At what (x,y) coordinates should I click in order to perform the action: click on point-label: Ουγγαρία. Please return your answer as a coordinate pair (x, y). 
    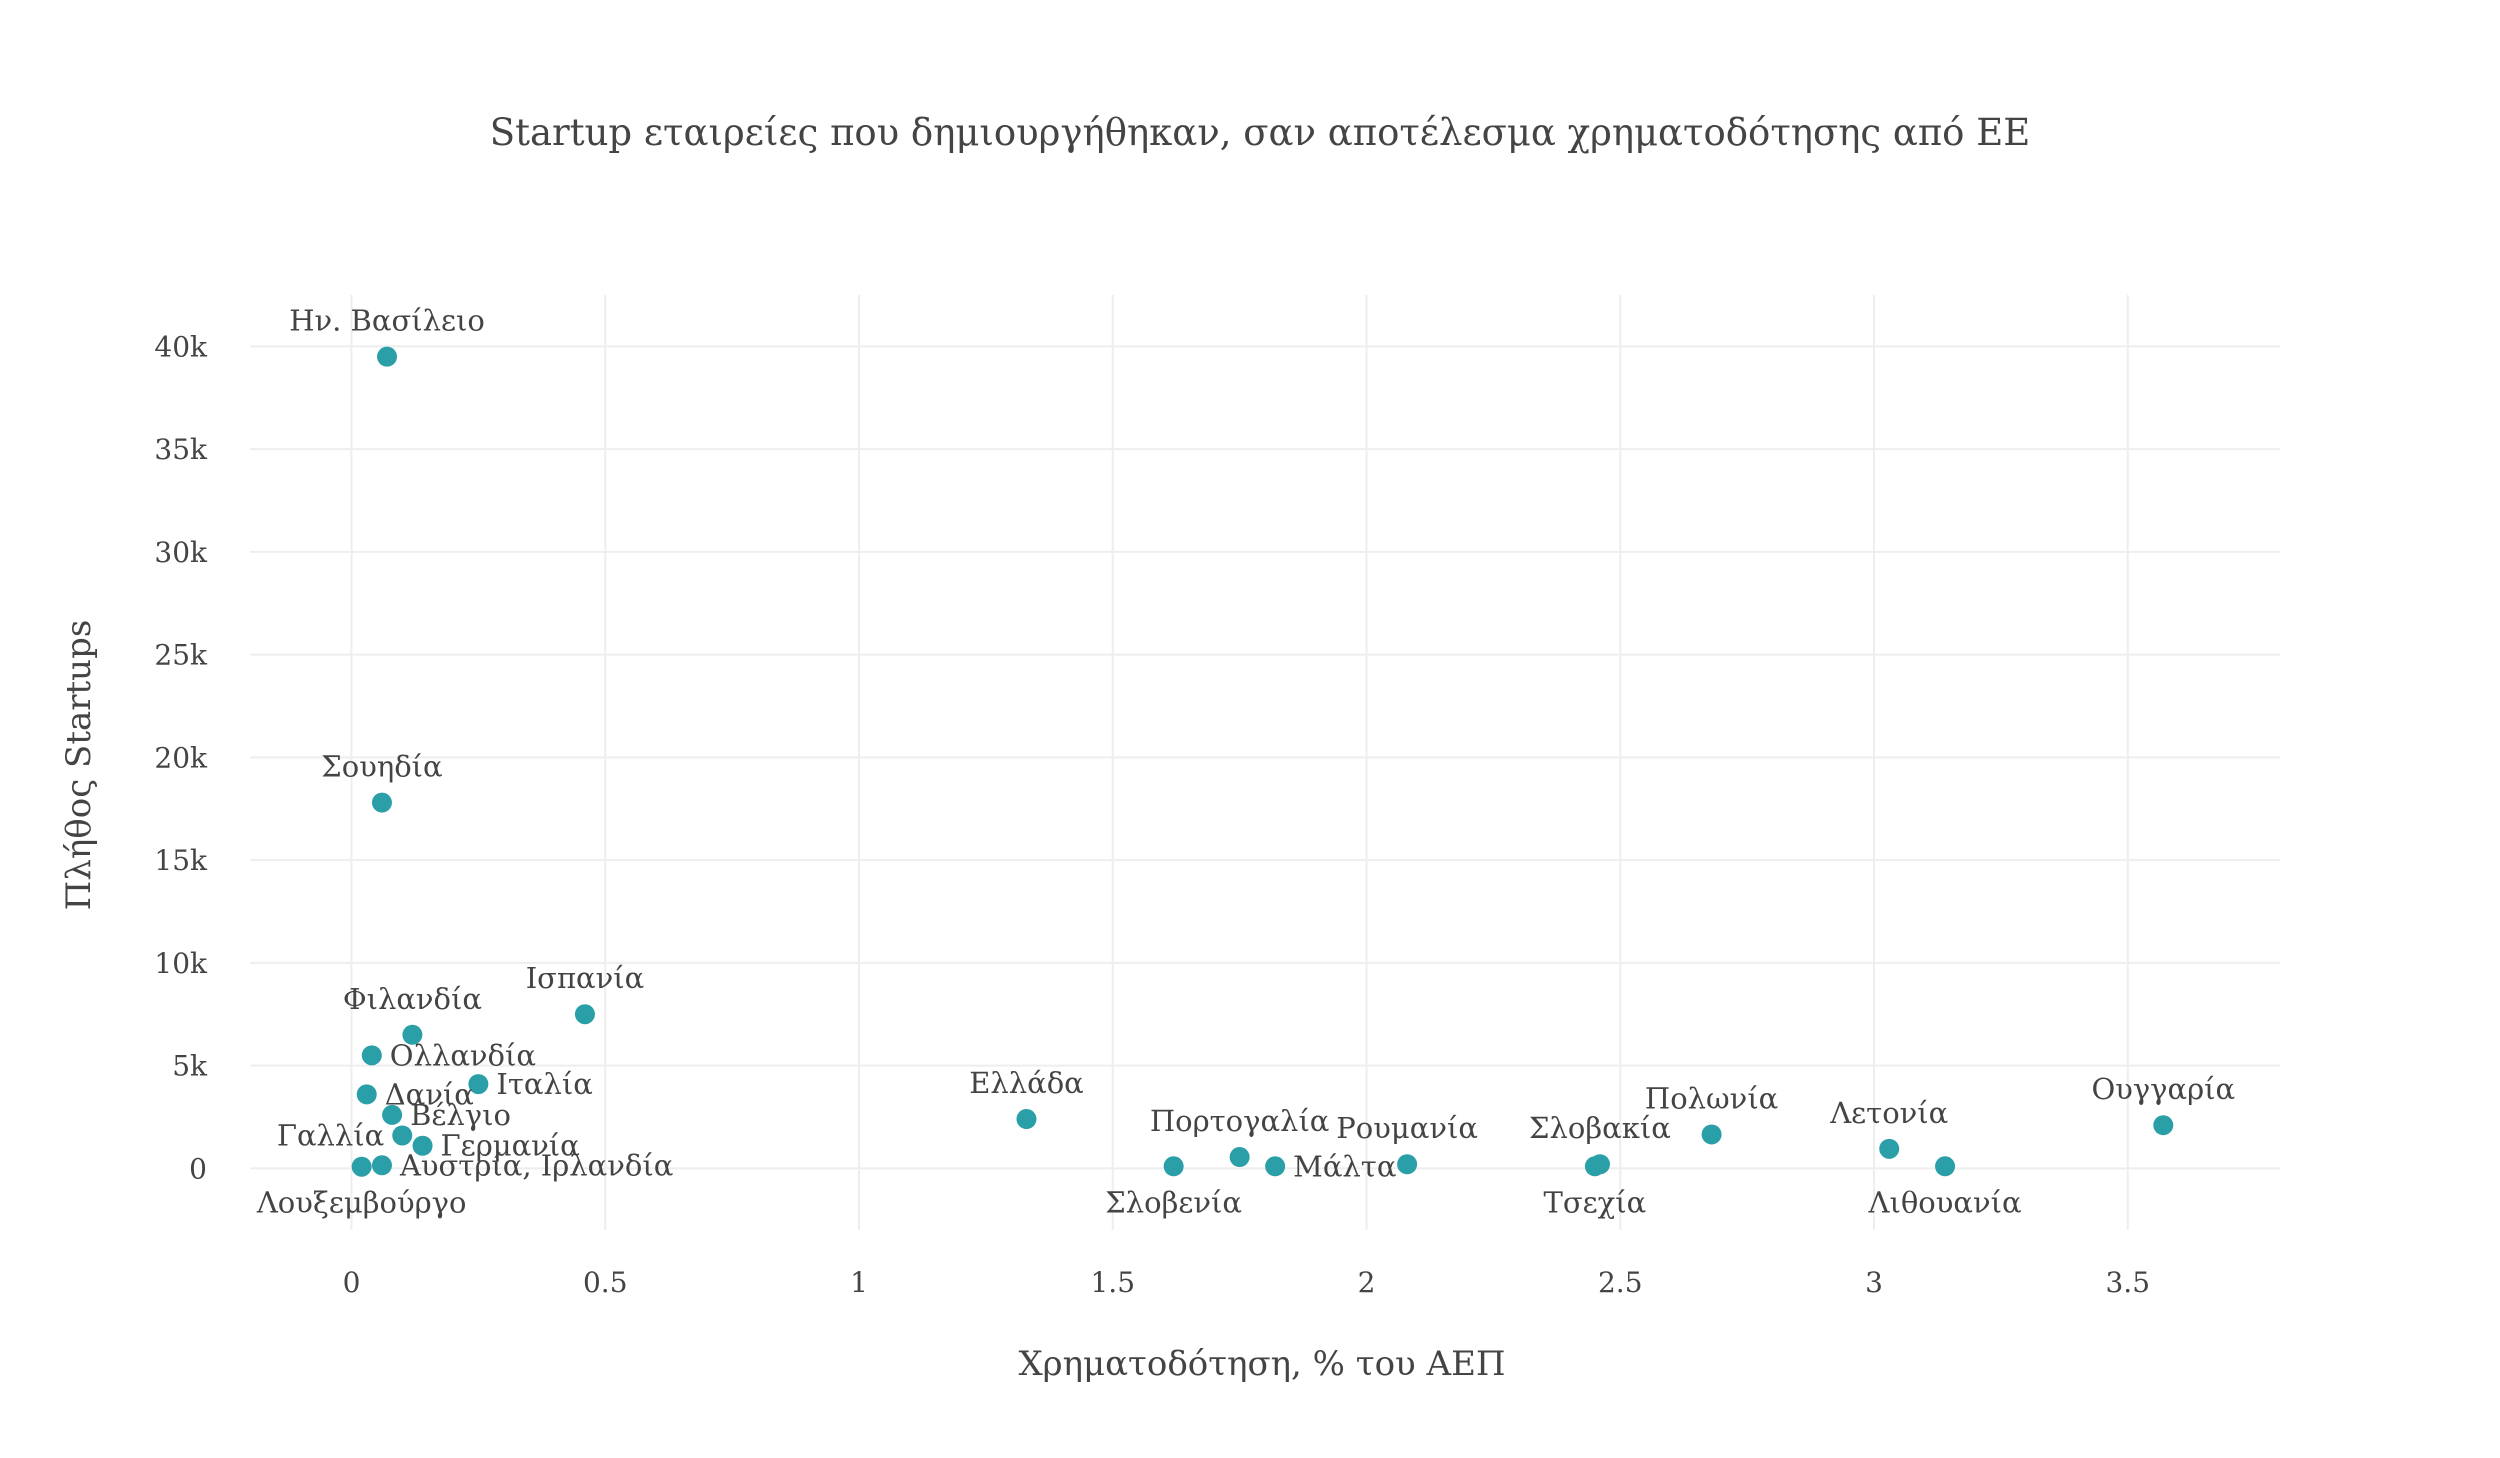
    Looking at the image, I should click on (2163, 1089).